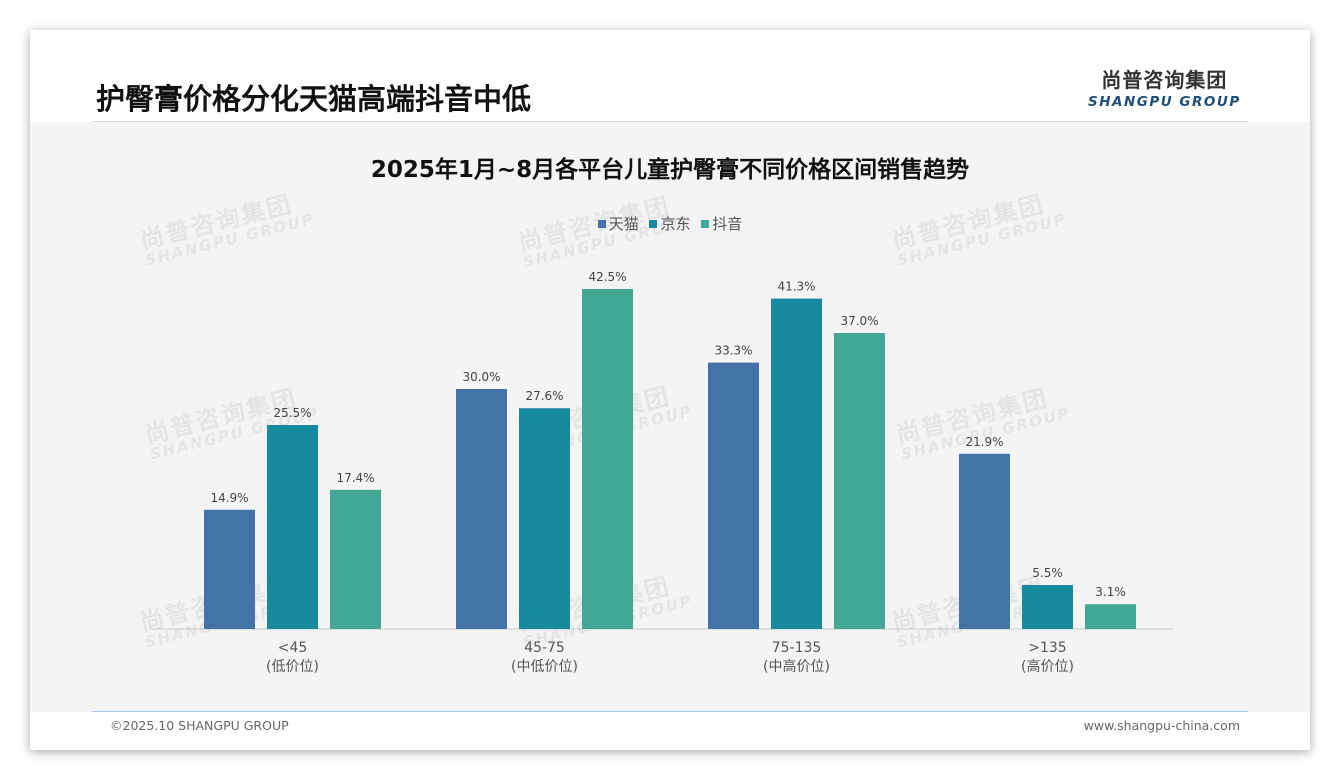  What do you see at coordinates (797, 648) in the screenshot?
I see `x-tick-label: 75-135` at bounding box center [797, 648].